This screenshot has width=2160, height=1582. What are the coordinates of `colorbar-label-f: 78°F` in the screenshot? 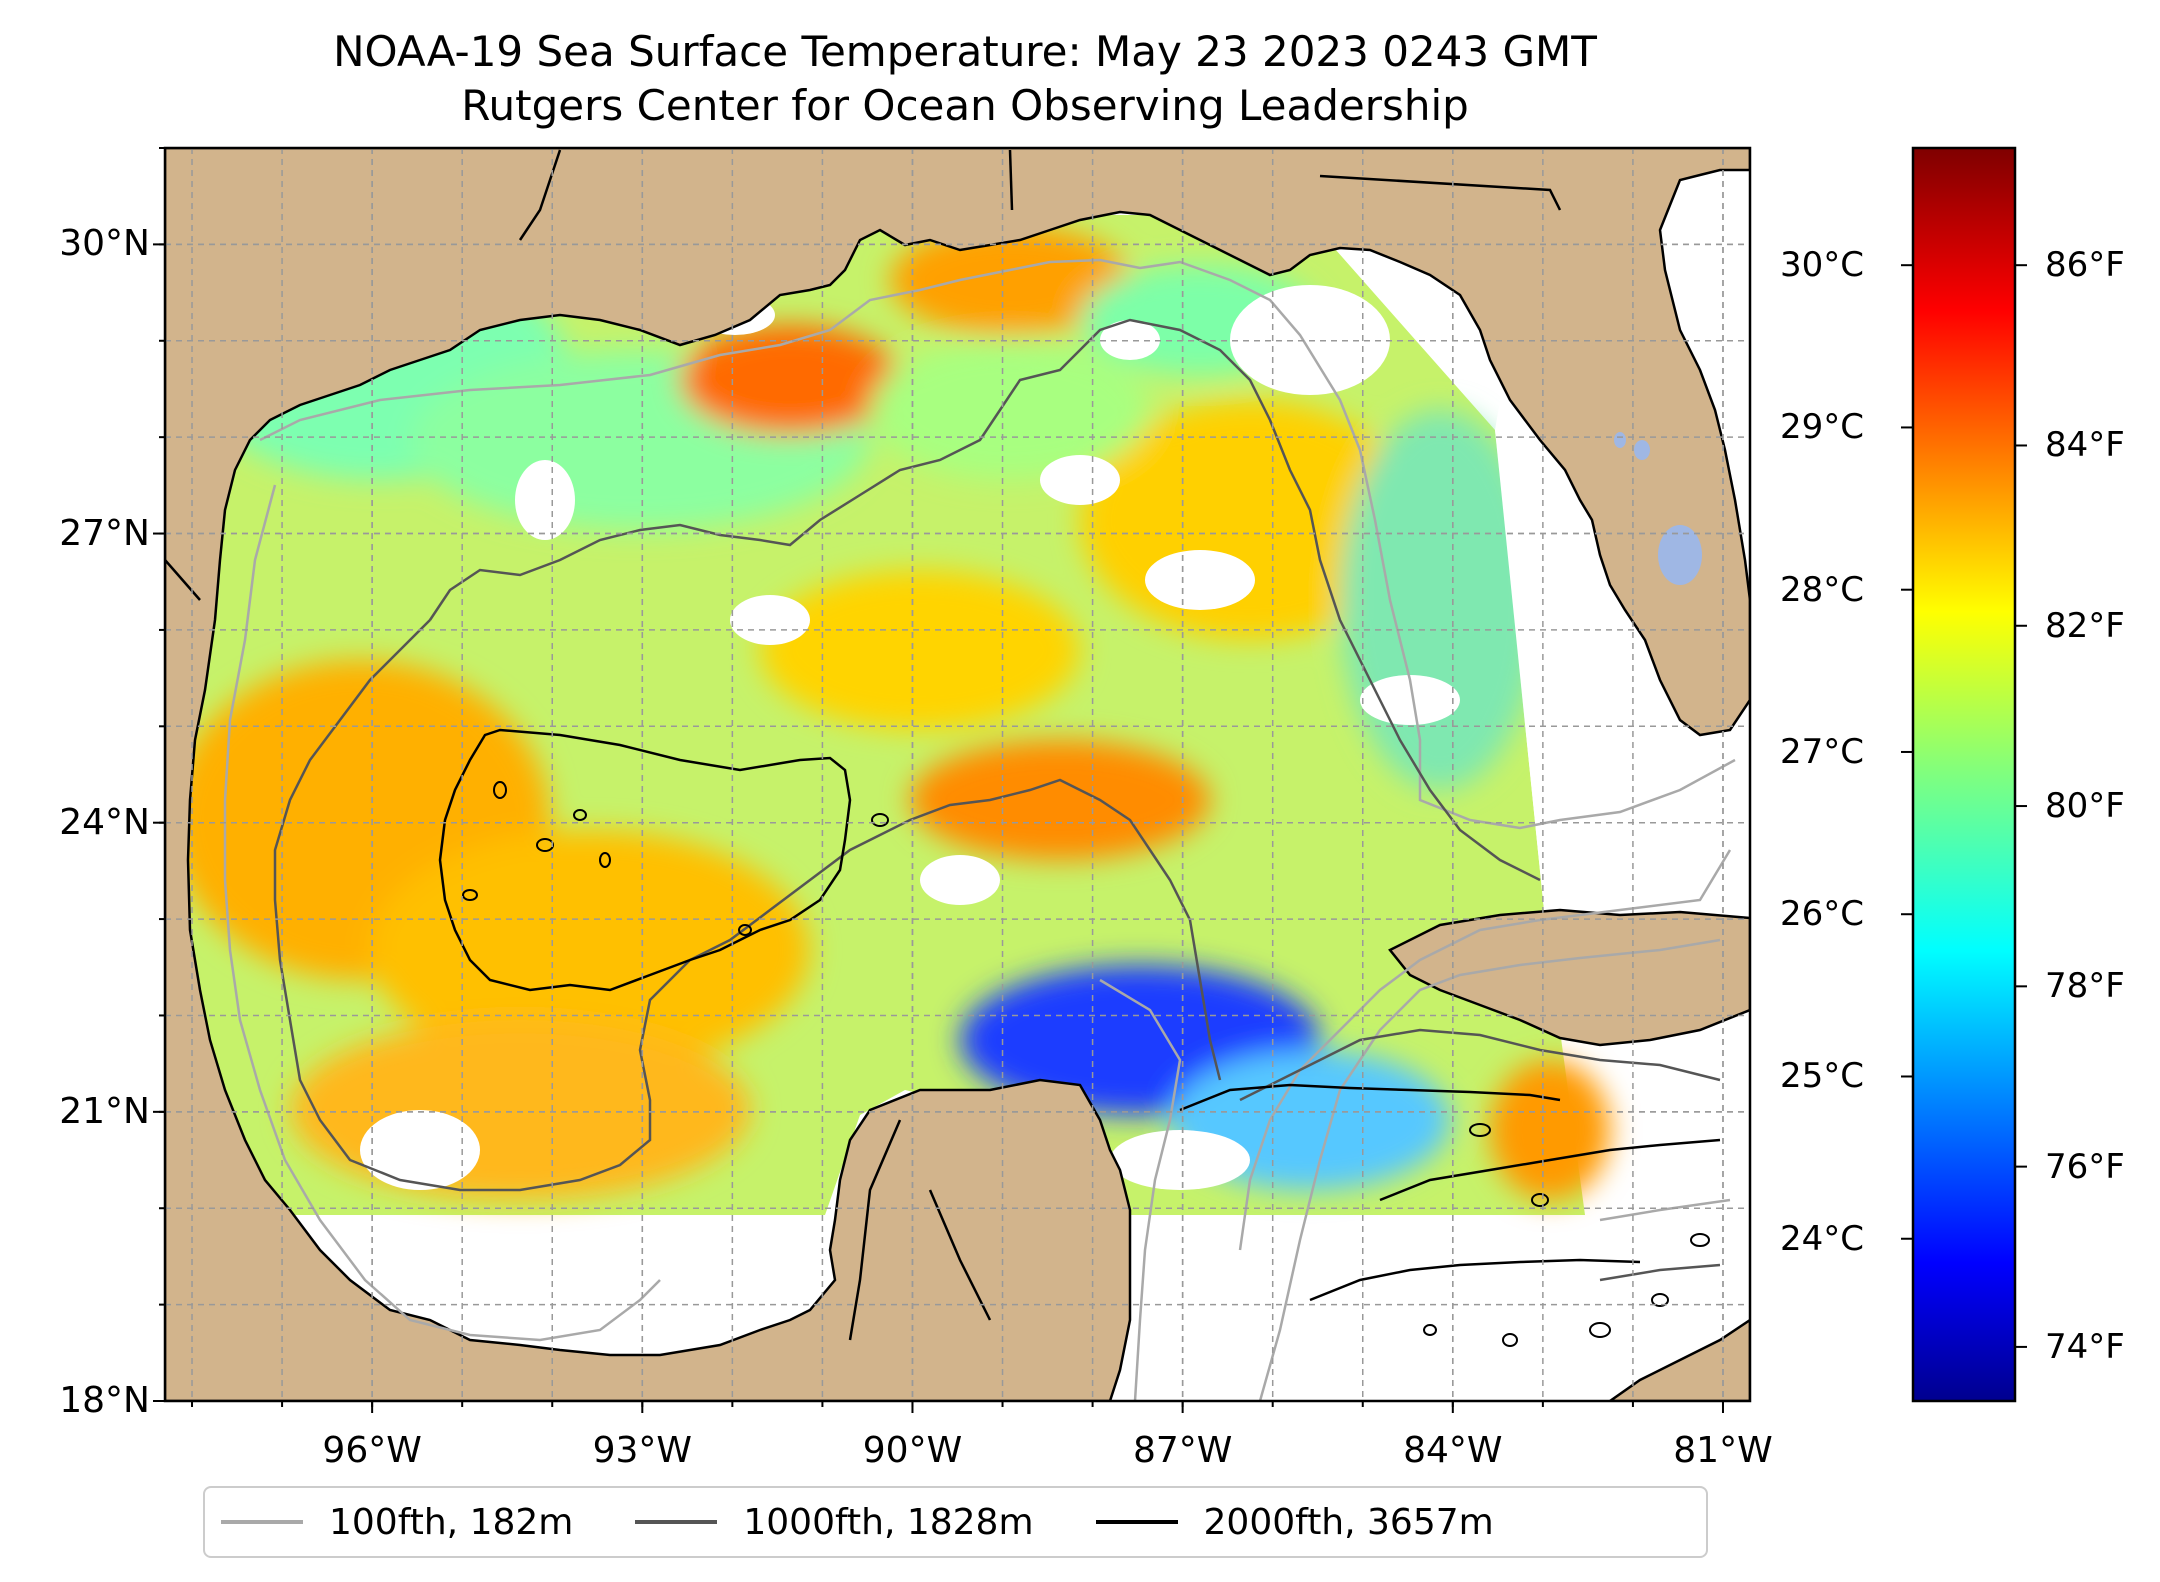 It's located at (2085, 986).